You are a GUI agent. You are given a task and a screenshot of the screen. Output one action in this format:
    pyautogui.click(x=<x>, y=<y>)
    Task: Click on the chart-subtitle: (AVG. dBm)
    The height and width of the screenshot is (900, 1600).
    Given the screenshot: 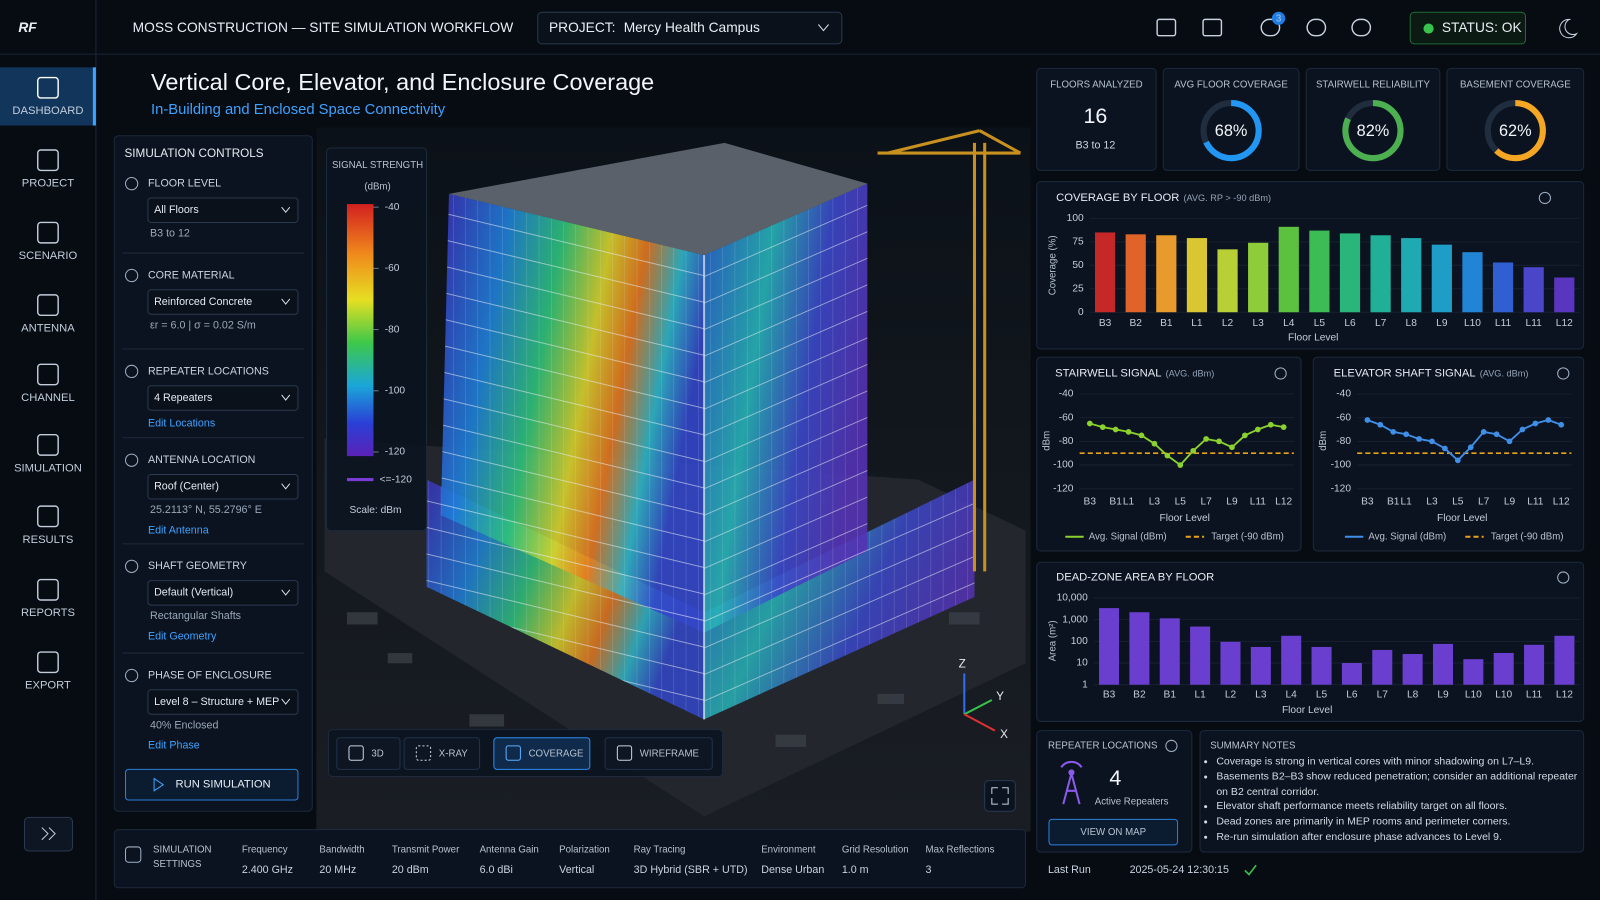 What is the action you would take?
    pyautogui.click(x=1190, y=373)
    